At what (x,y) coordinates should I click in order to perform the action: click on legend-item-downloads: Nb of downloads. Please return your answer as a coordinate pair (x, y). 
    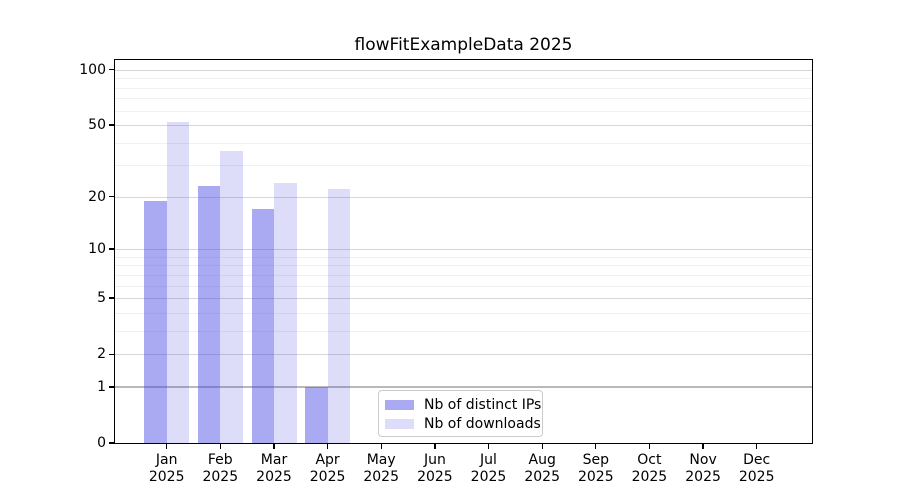
    Looking at the image, I should click on (463, 424).